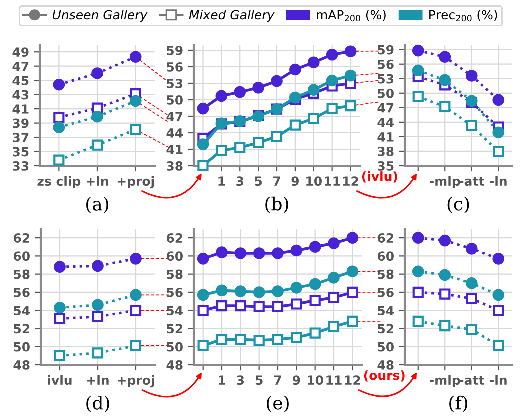 The width and height of the screenshot is (522, 419). Describe the element at coordinates (60, 380) in the screenshot. I see `x-tick-label: ivlu` at that location.